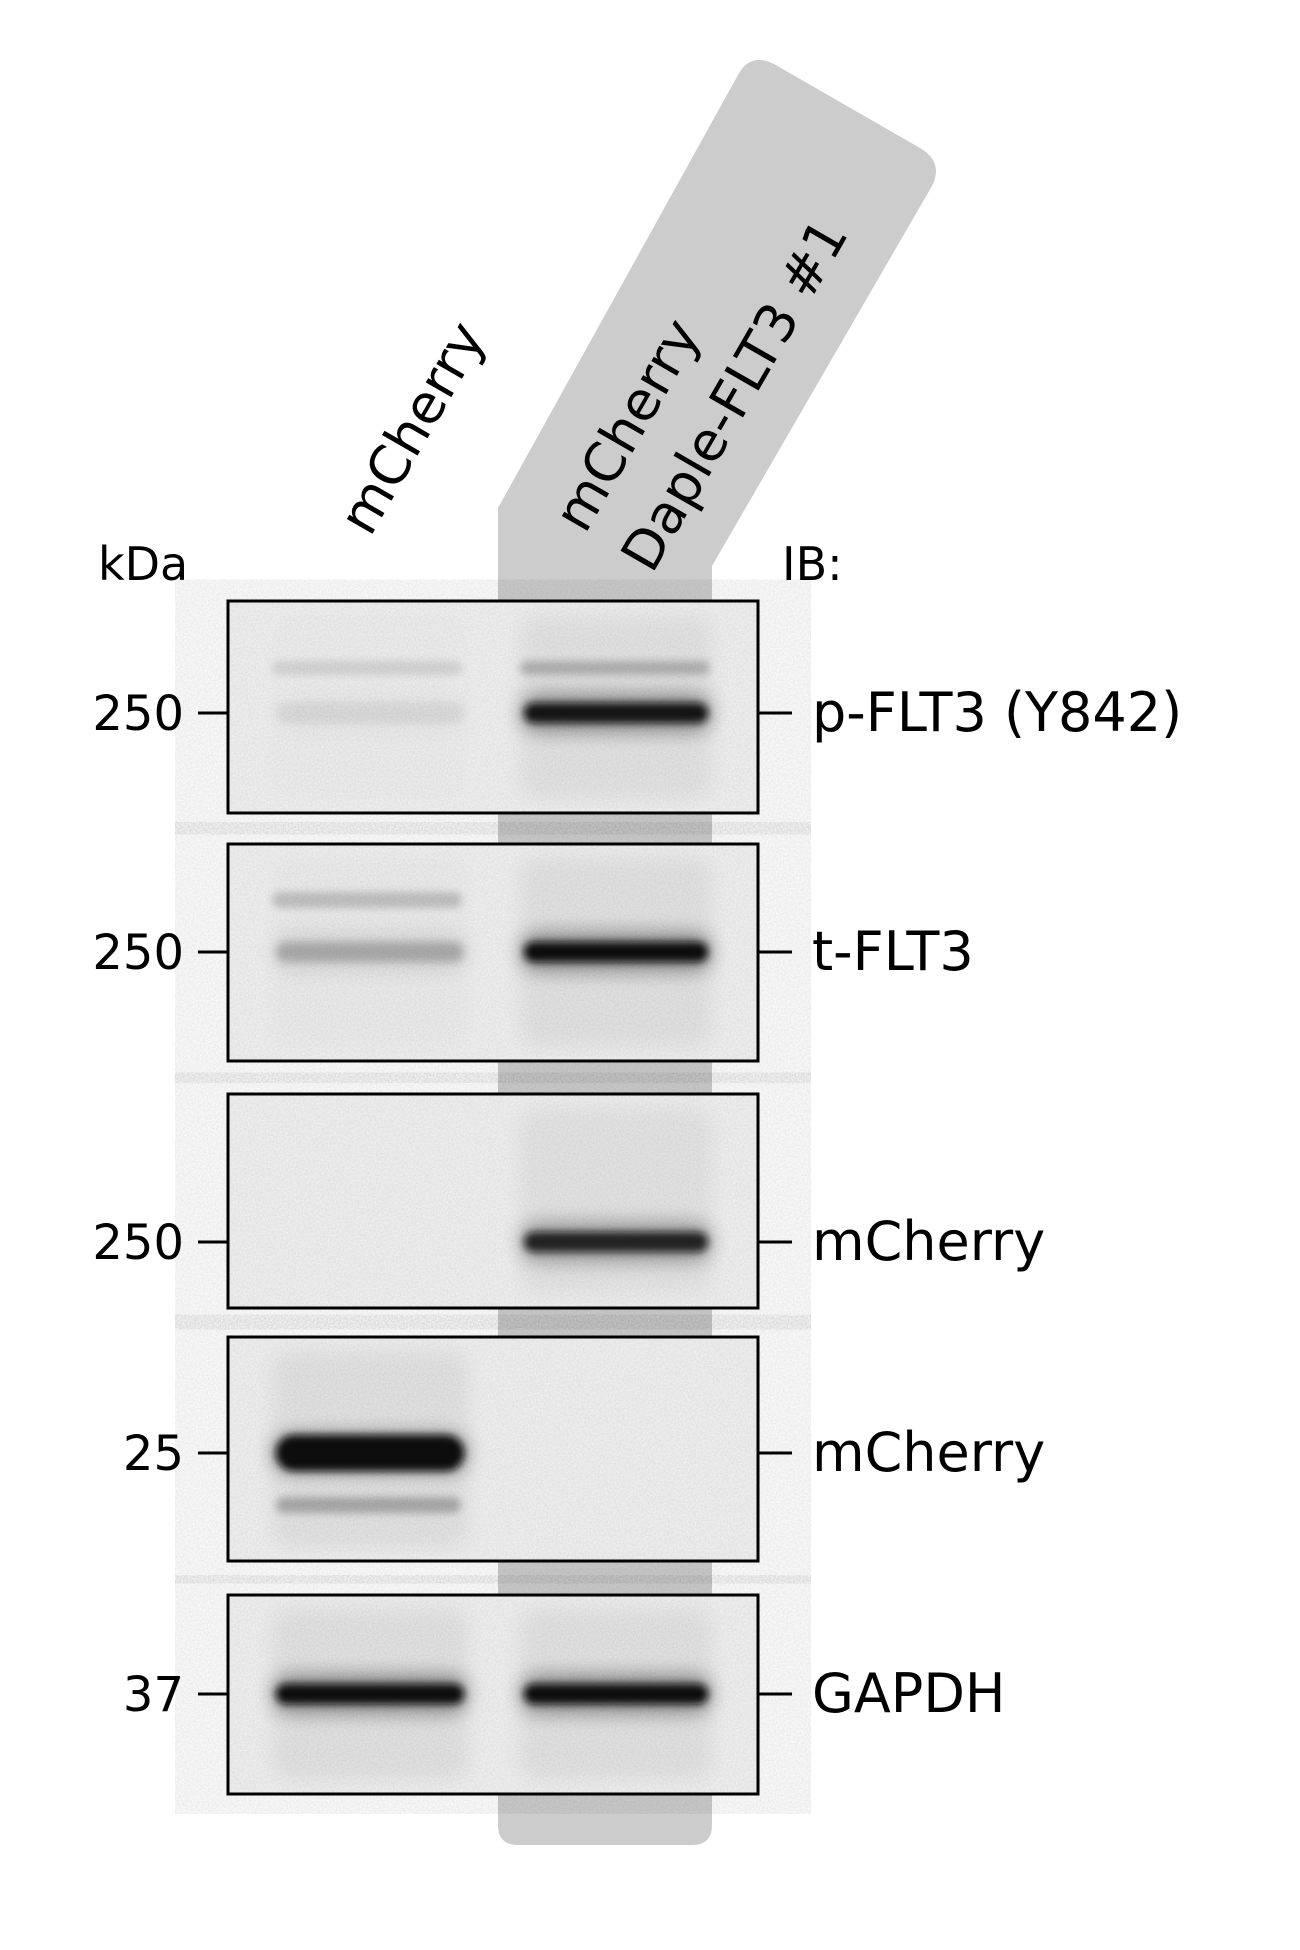  Describe the element at coordinates (997, 712) in the screenshot. I see `antibody-label: p-FLT3 (Y842)` at that location.